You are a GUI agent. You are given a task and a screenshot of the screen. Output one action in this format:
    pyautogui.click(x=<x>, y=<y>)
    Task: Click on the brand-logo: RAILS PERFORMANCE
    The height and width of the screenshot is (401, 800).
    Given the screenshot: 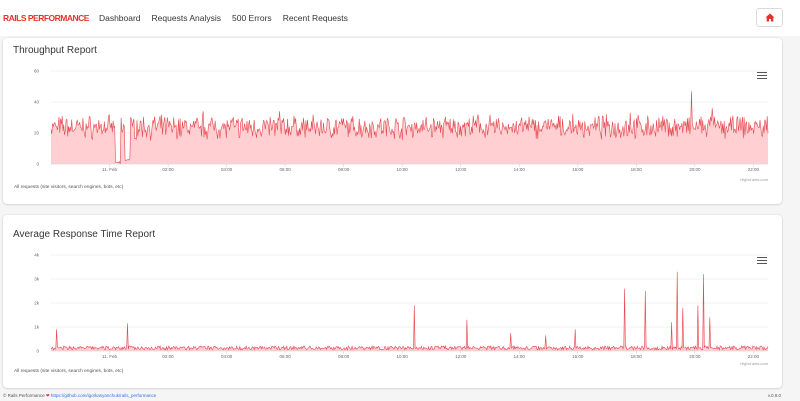 What is the action you would take?
    pyautogui.click(x=46, y=18)
    